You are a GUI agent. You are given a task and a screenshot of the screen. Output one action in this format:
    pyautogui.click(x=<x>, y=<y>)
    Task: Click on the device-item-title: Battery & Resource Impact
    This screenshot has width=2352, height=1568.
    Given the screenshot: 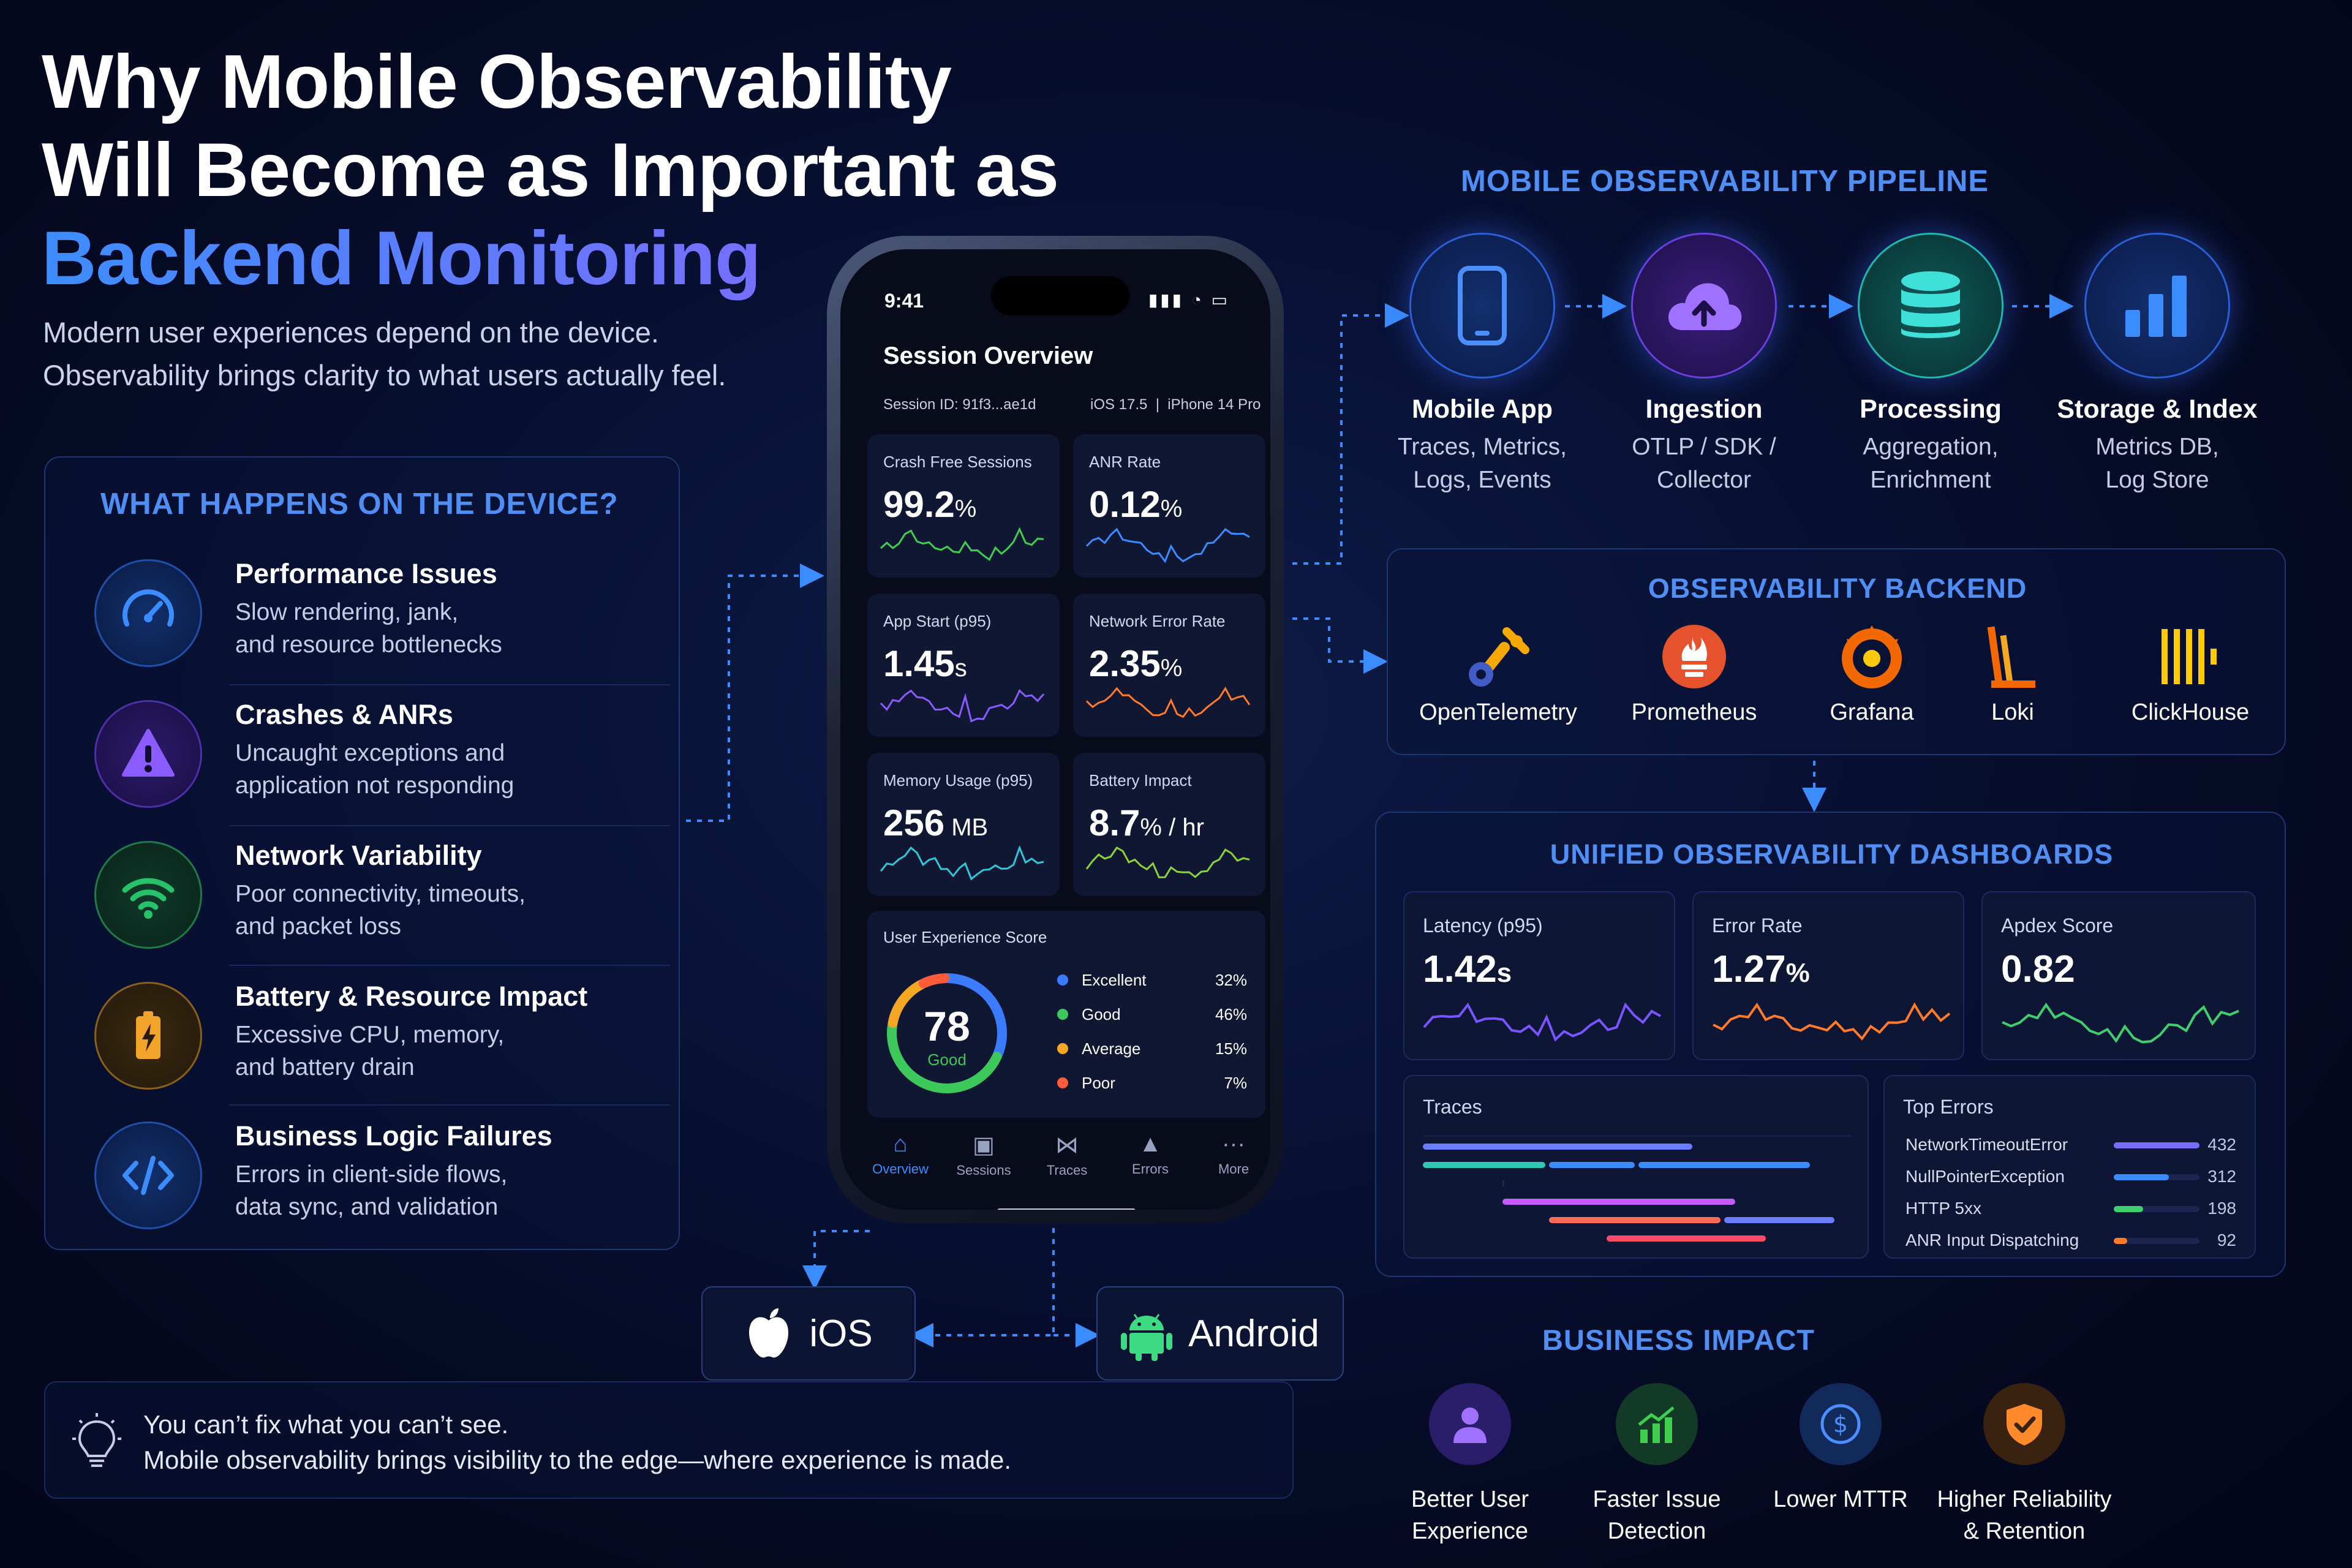 What is the action you would take?
    pyautogui.click(x=412, y=997)
    